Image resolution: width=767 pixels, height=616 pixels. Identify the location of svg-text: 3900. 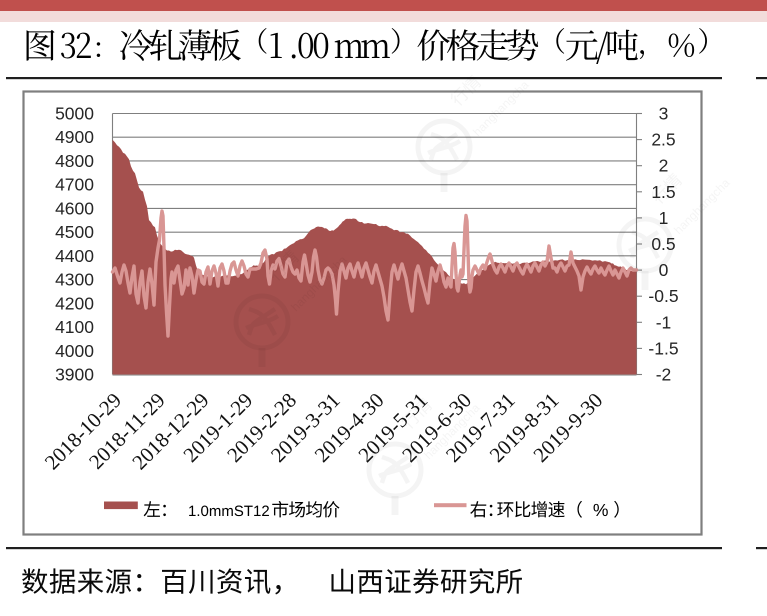
(74, 375).